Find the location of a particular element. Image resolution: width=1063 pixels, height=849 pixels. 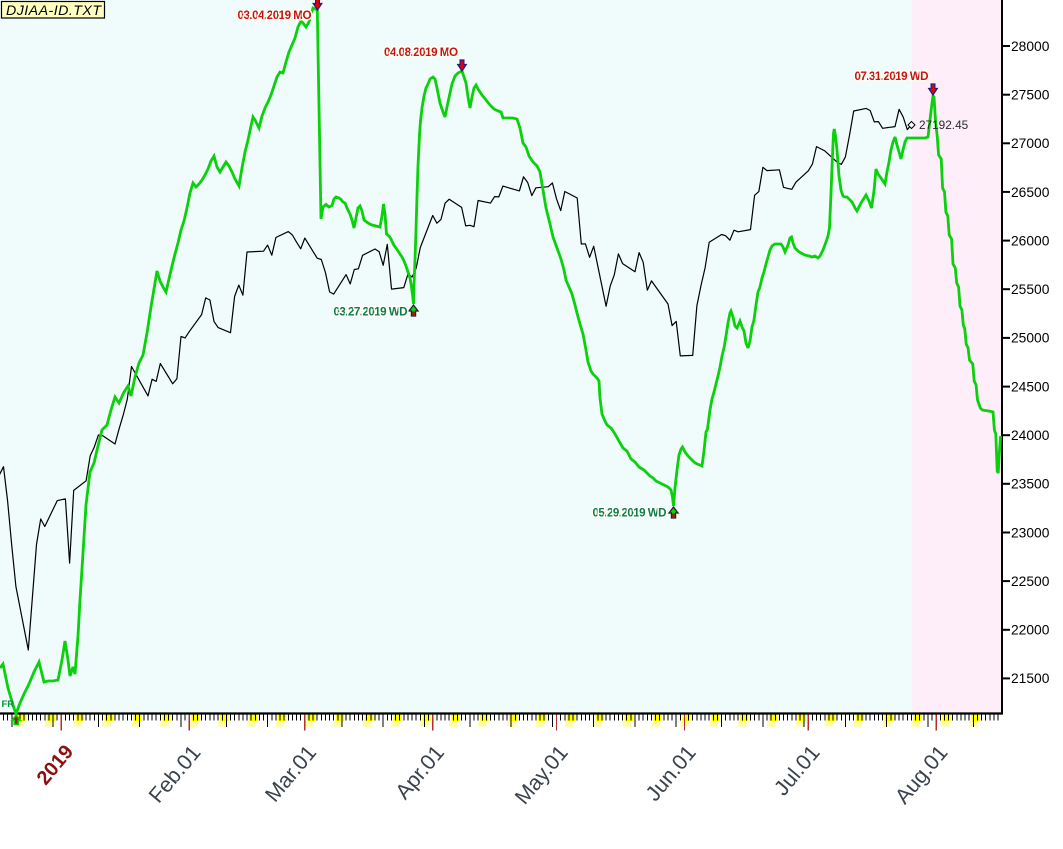

svg-text: 03.04.2019 MO is located at coordinates (275, 15).